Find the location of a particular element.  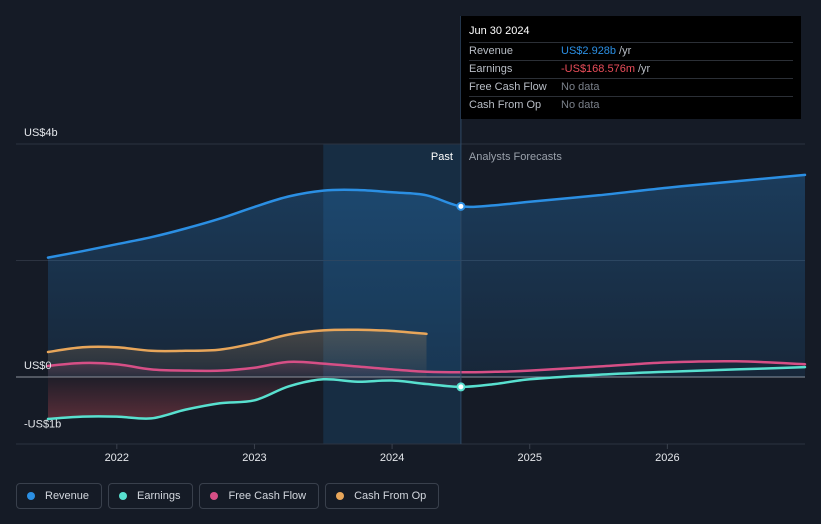

free-cash-flow-area is located at coordinates (254, 369).